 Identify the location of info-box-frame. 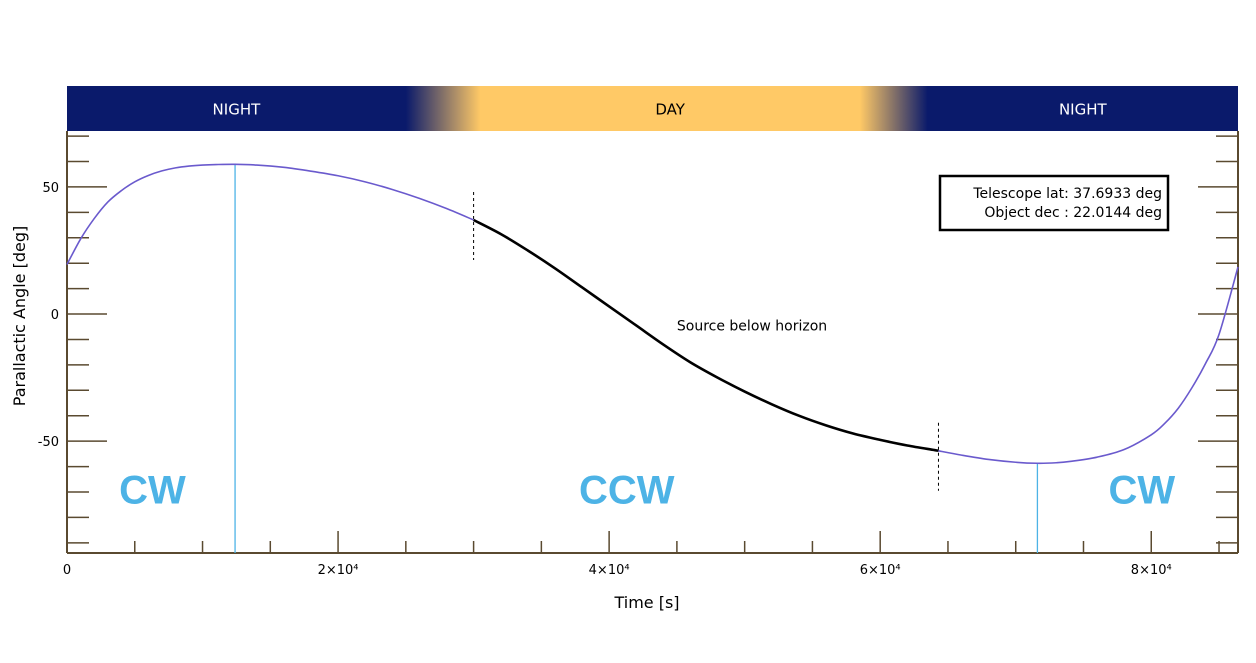
(1054, 203).